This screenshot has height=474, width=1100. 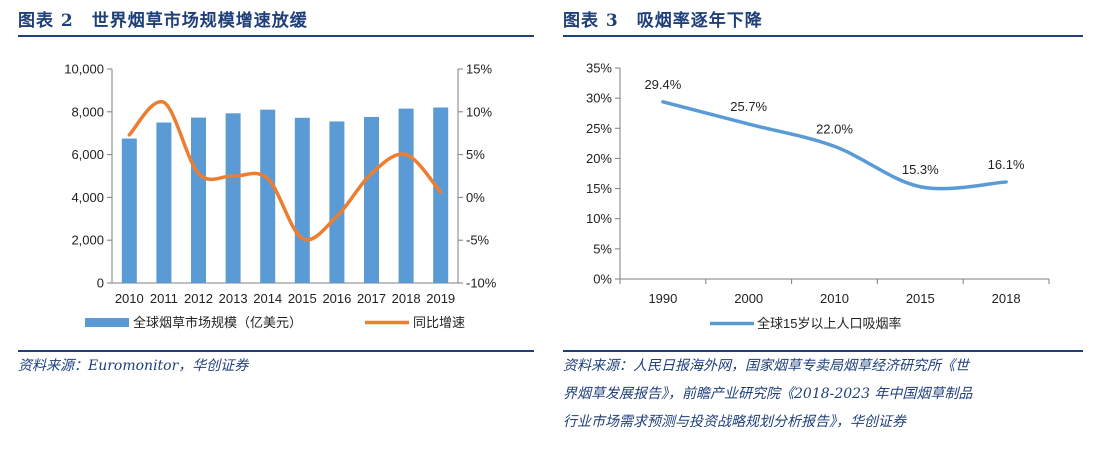 I want to click on data-label: 22.0%, so click(x=834, y=128).